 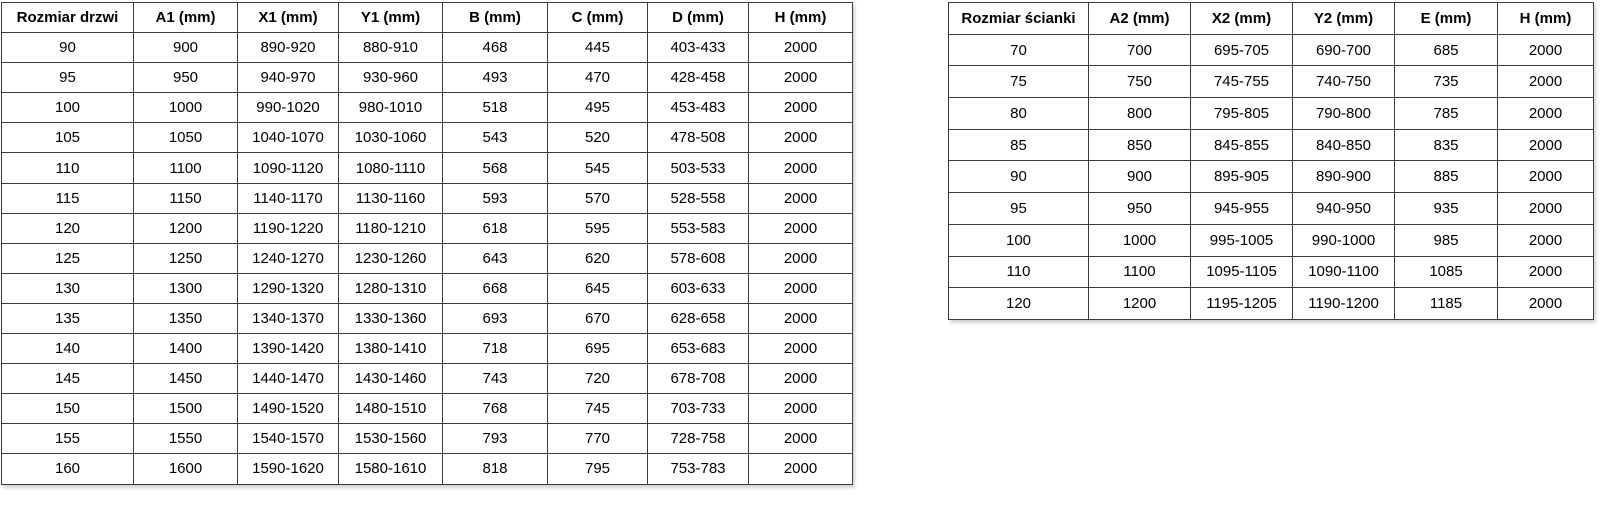 I want to click on column-header: Y1 (mm), so click(x=390, y=17).